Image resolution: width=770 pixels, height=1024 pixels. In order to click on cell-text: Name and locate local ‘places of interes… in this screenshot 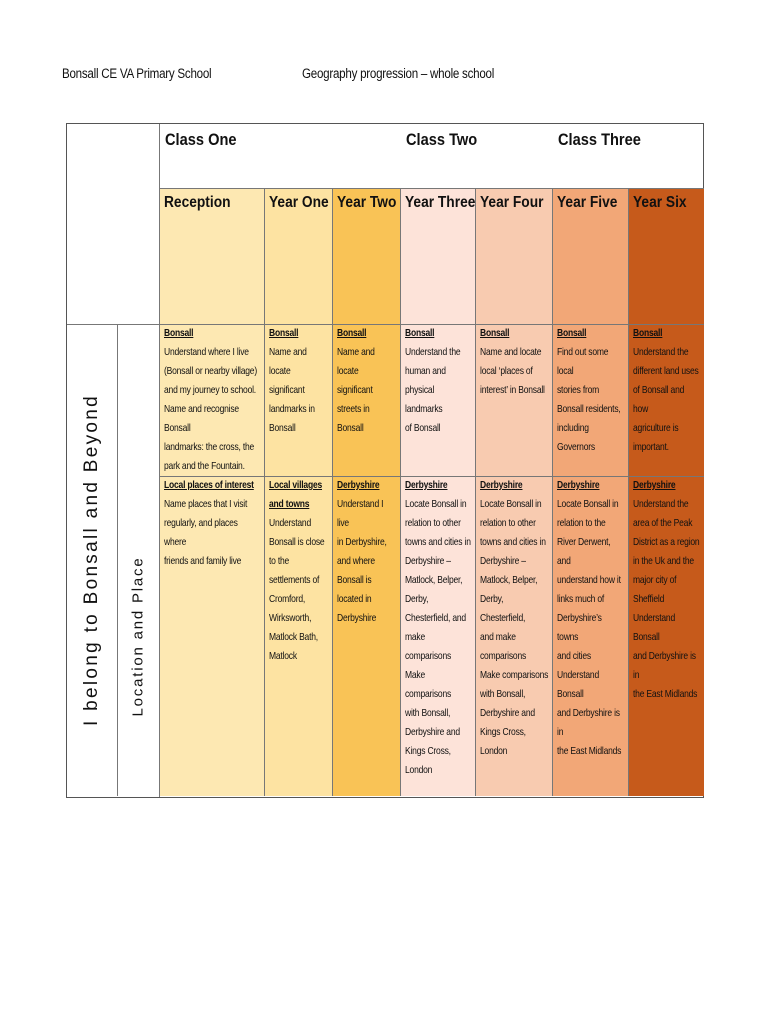, I will do `click(512, 371)`.